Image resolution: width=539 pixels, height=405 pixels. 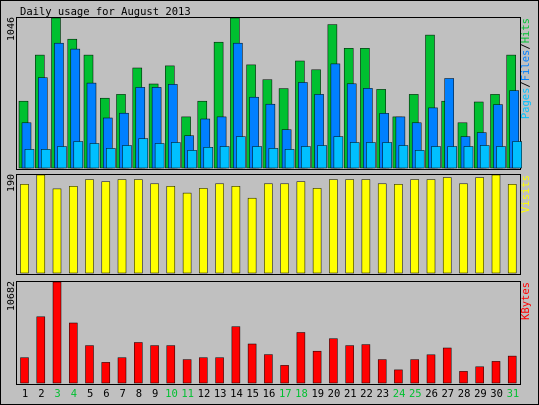 What do you see at coordinates (301, 394) in the screenshot?
I see `x-tick-label-day-18: 18` at bounding box center [301, 394].